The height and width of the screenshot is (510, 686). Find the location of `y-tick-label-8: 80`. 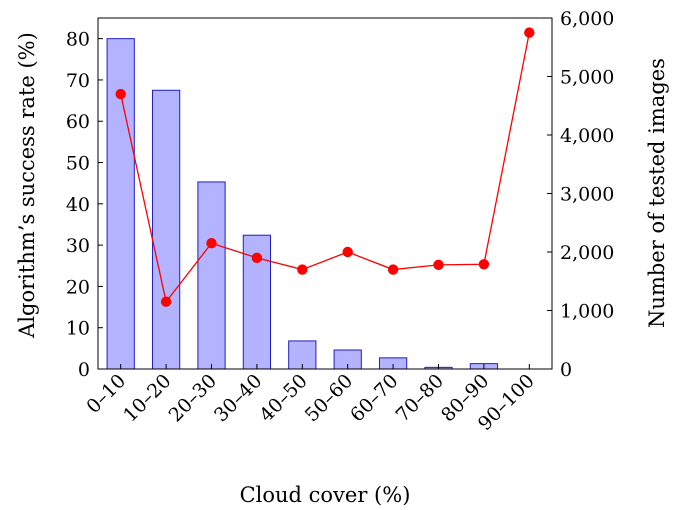

y-tick-label-8: 80 is located at coordinates (78, 40).